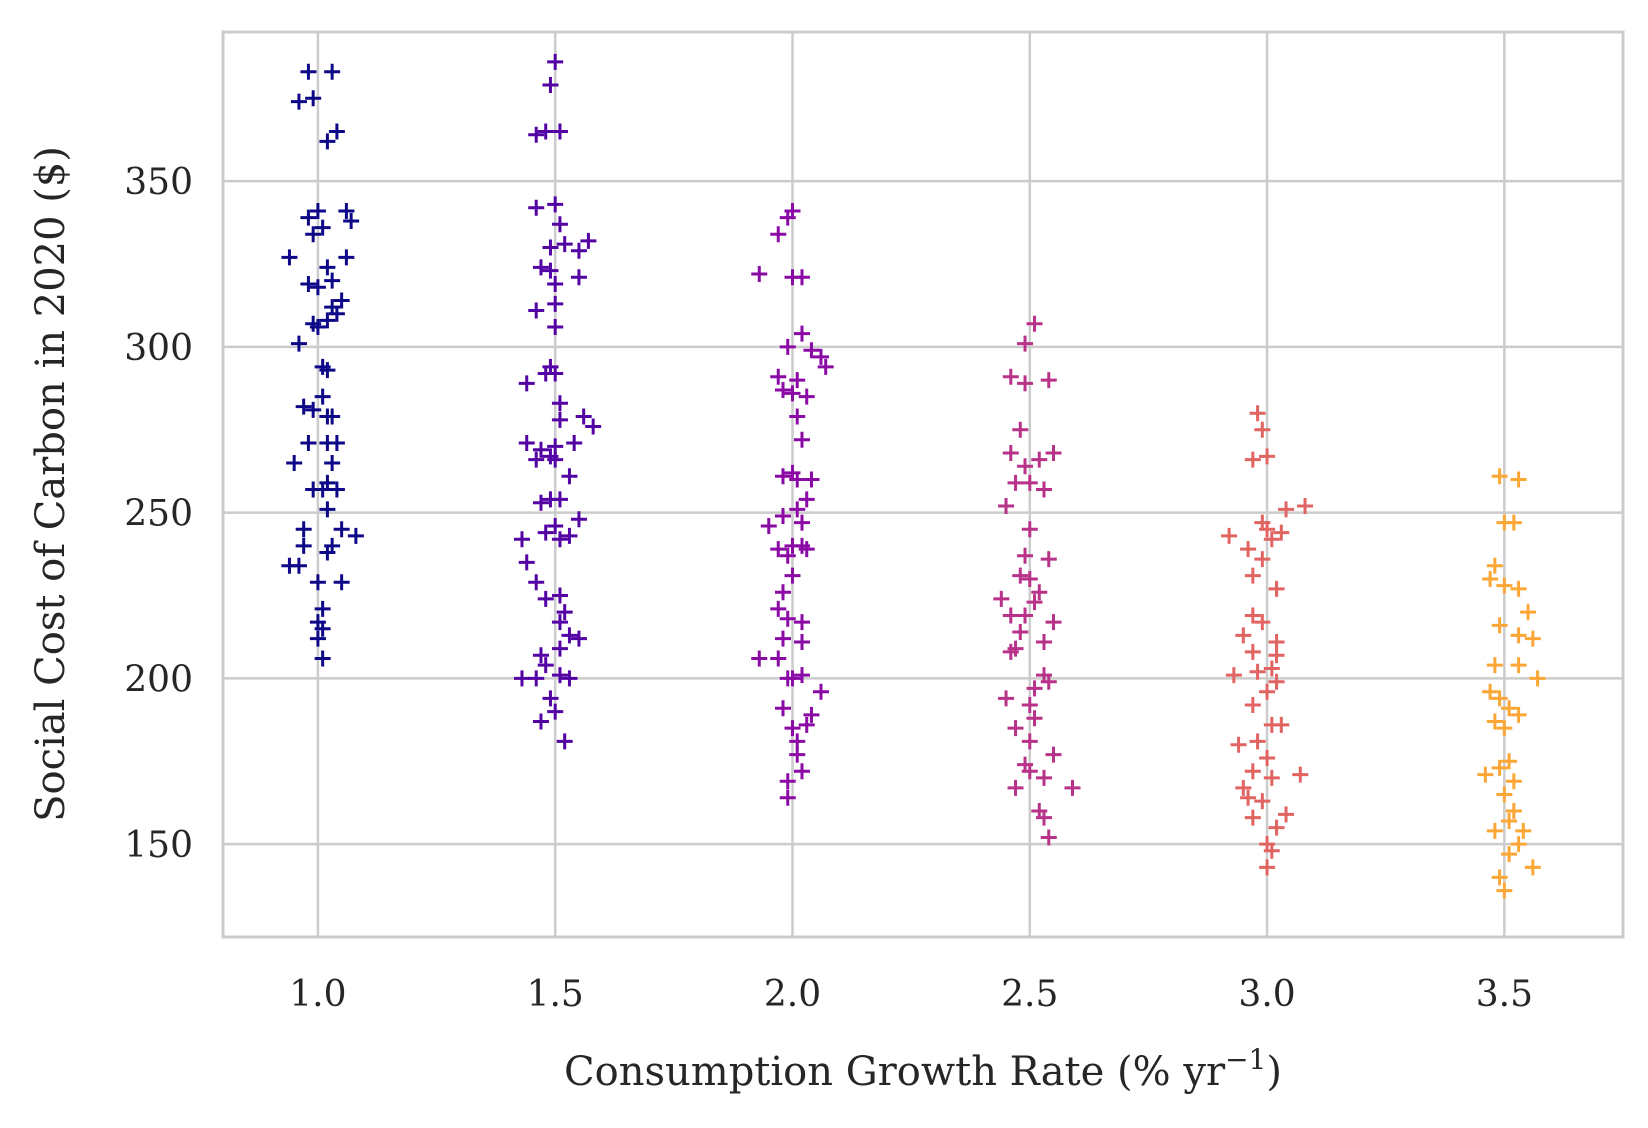  What do you see at coordinates (158, 679) in the screenshot?
I see `y-tick-label: 200` at bounding box center [158, 679].